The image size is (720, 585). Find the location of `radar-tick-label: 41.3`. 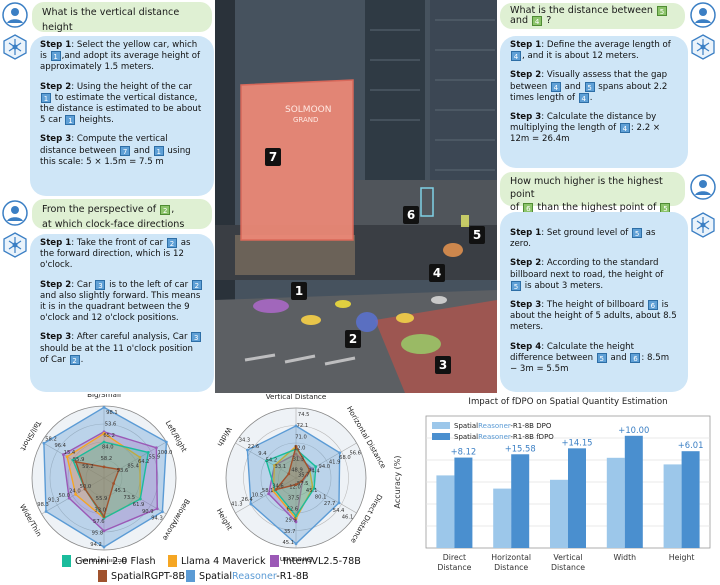

radar-tick-label: 41.3 is located at coordinates (237, 504).